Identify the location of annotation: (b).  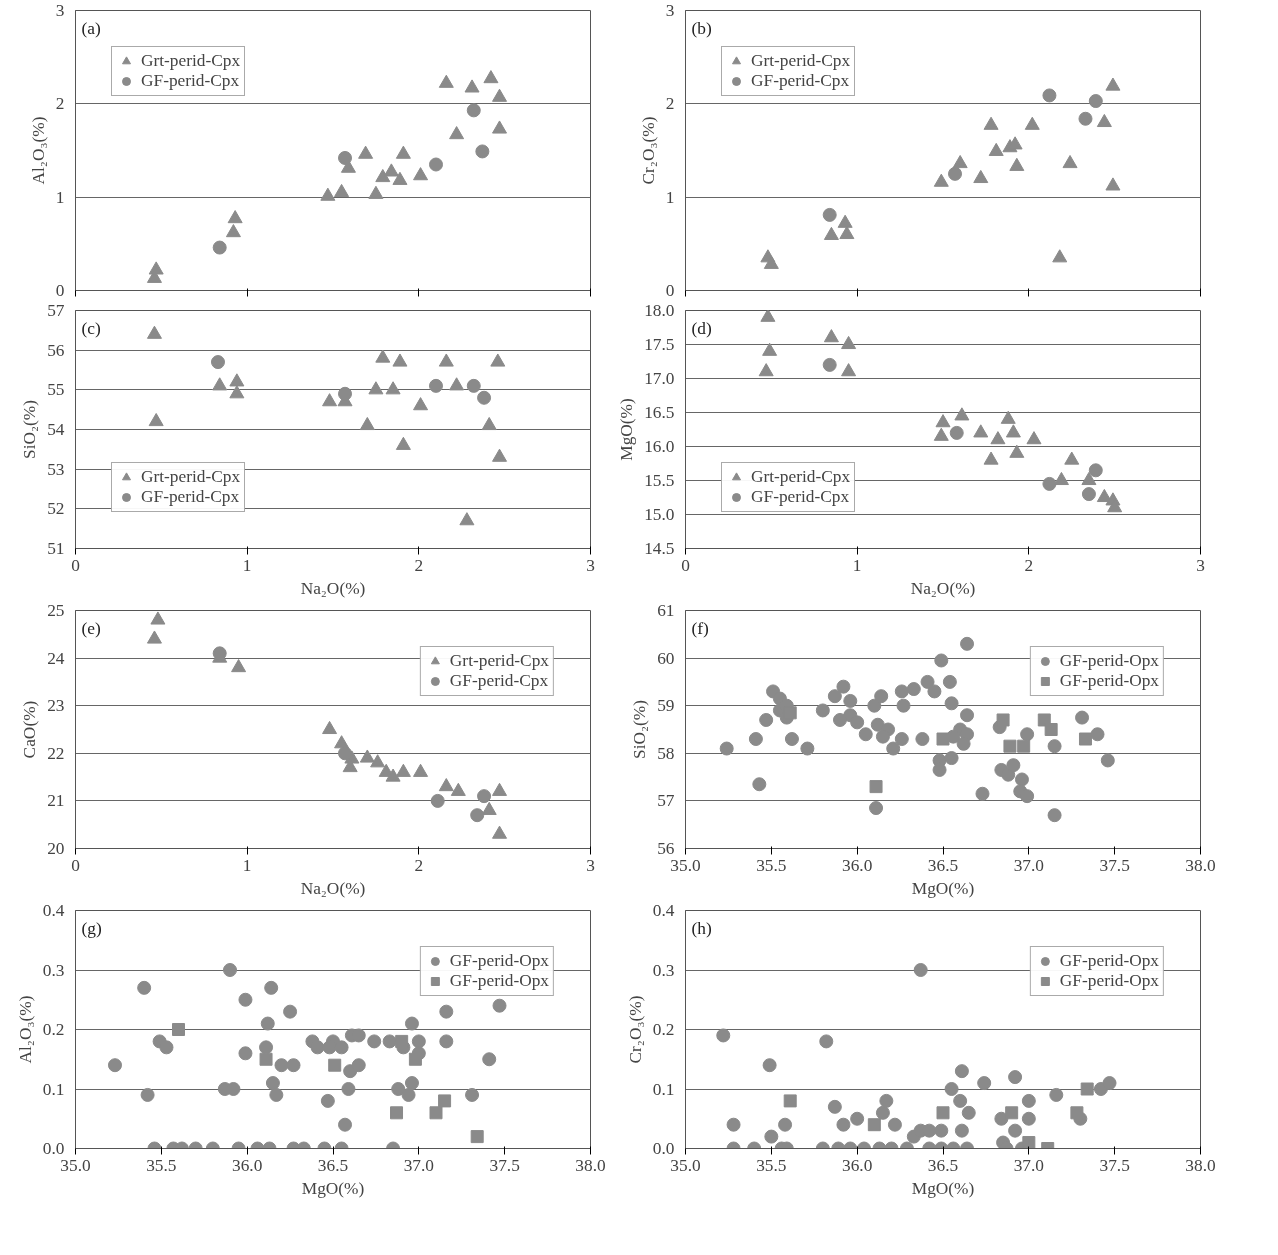
(701, 28).